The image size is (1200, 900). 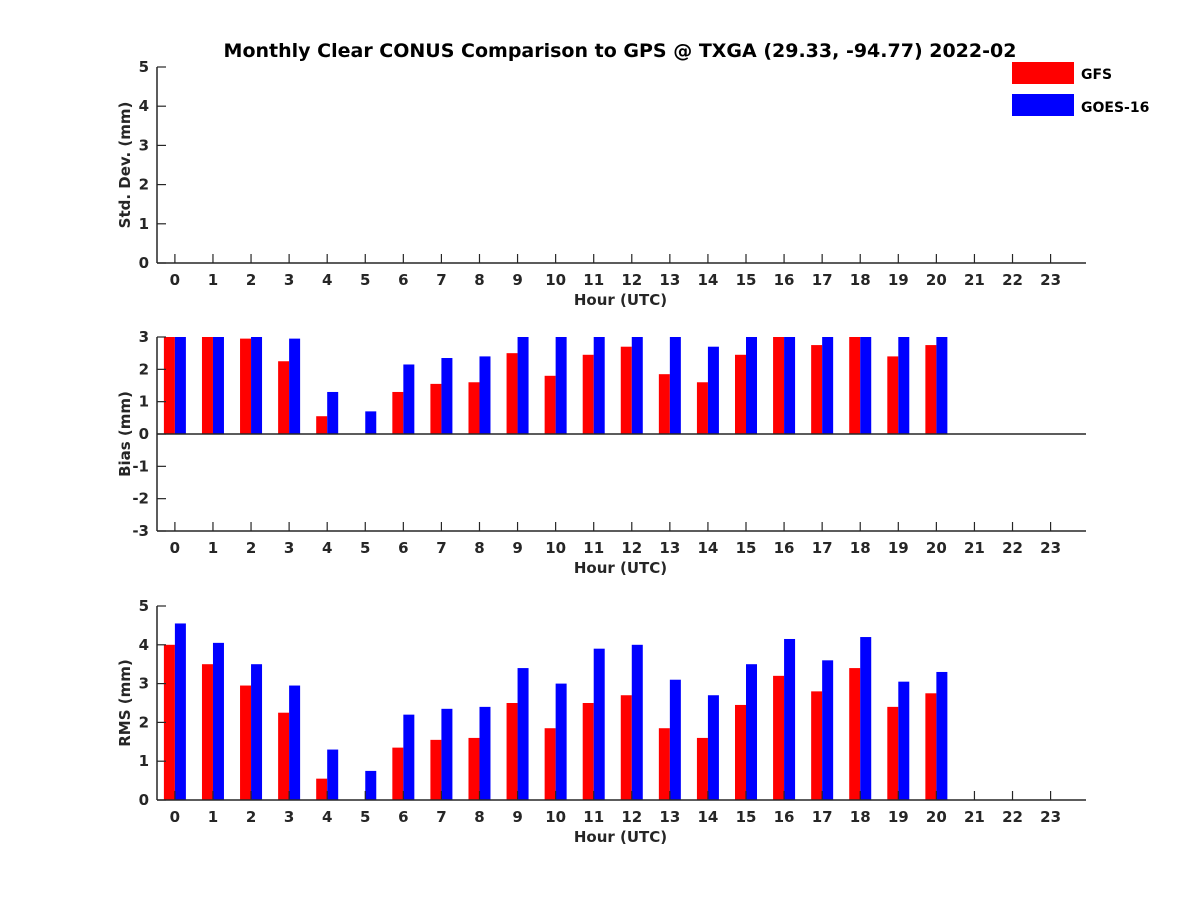 What do you see at coordinates (1096, 75) in the screenshot?
I see `legend-label-gfs: GFS` at bounding box center [1096, 75].